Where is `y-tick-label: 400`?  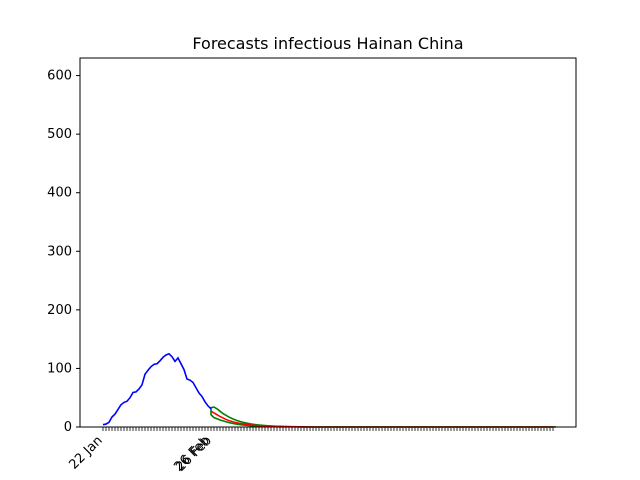
y-tick-label: 400 is located at coordinates (59, 193).